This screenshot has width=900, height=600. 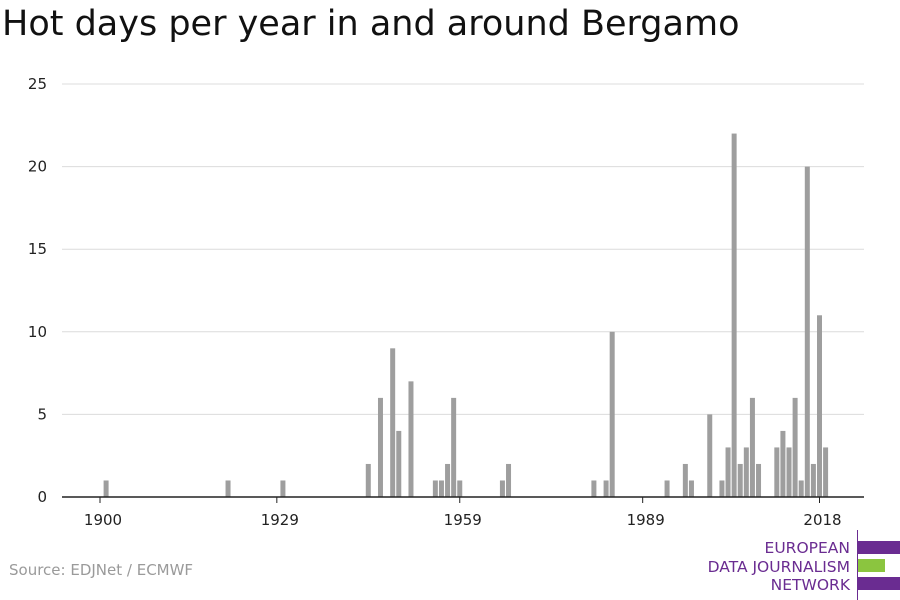 I want to click on bar-2000, so click(x=710, y=455).